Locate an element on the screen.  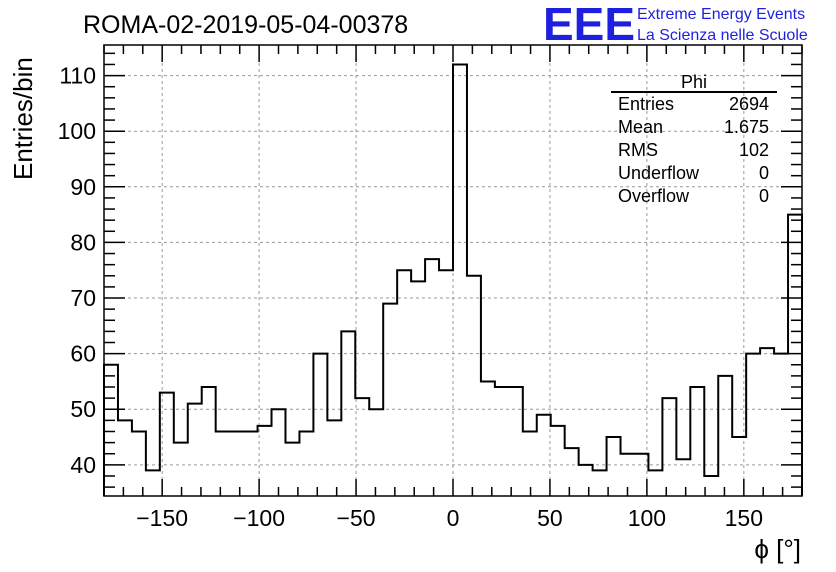
stats-value: 102 is located at coordinates (754, 150).